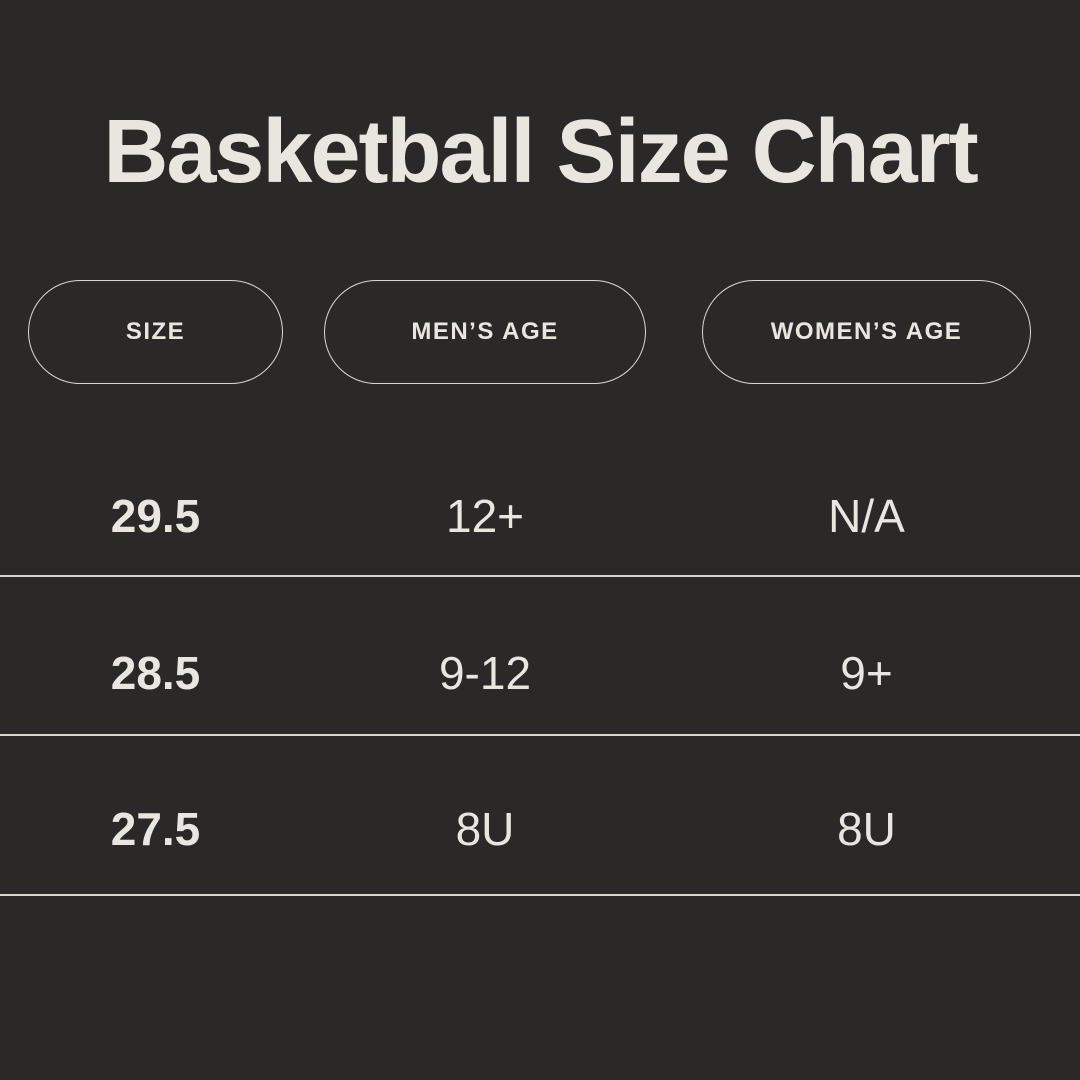 This screenshot has width=1080, height=1080. What do you see at coordinates (155, 516) in the screenshot?
I see `cell-size: 29.5` at bounding box center [155, 516].